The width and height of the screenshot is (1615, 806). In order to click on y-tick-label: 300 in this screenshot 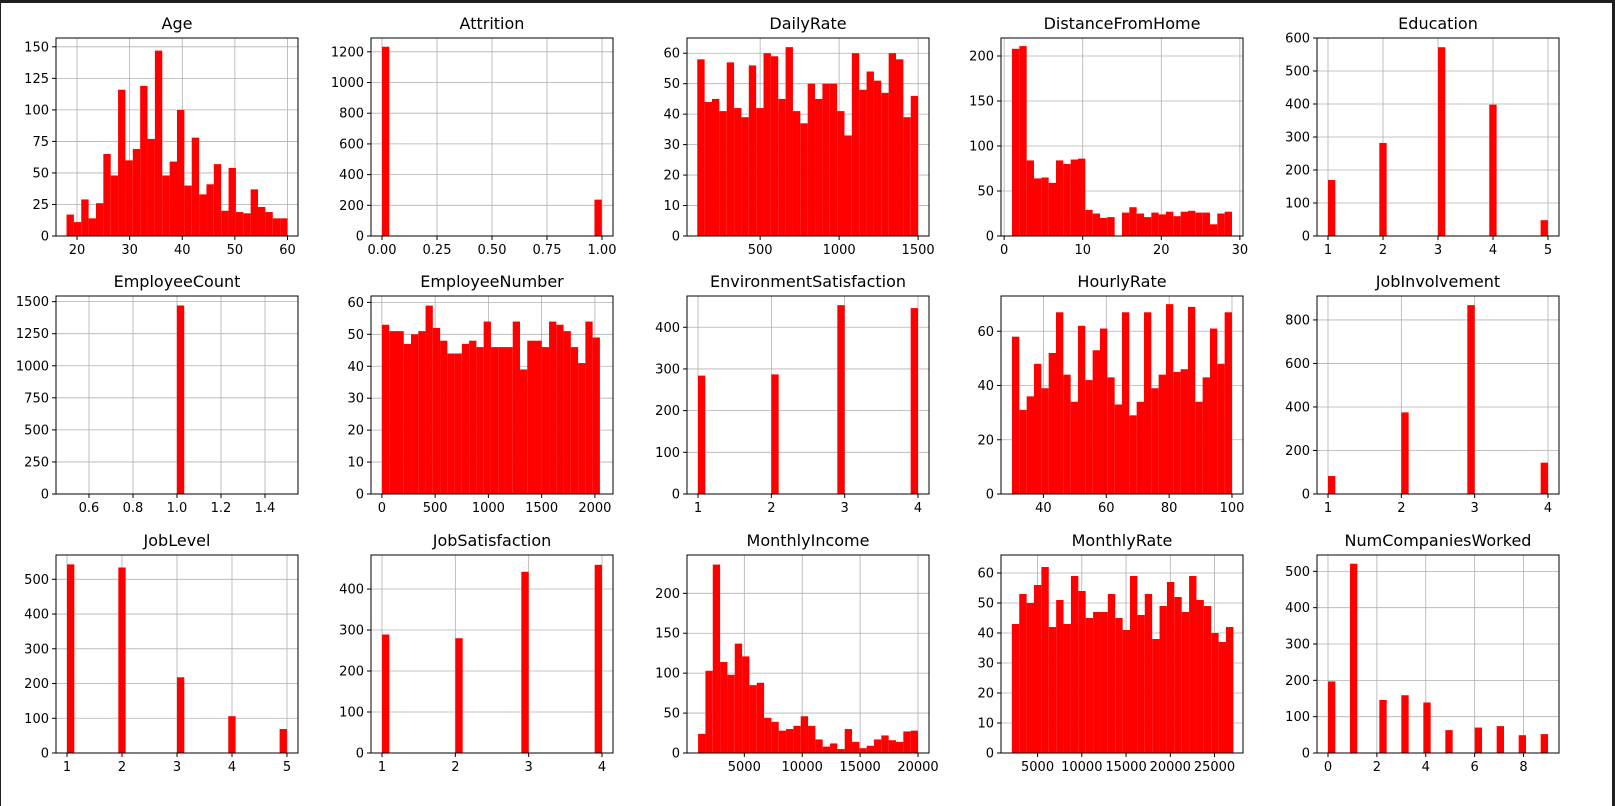, I will do `click(36, 649)`.